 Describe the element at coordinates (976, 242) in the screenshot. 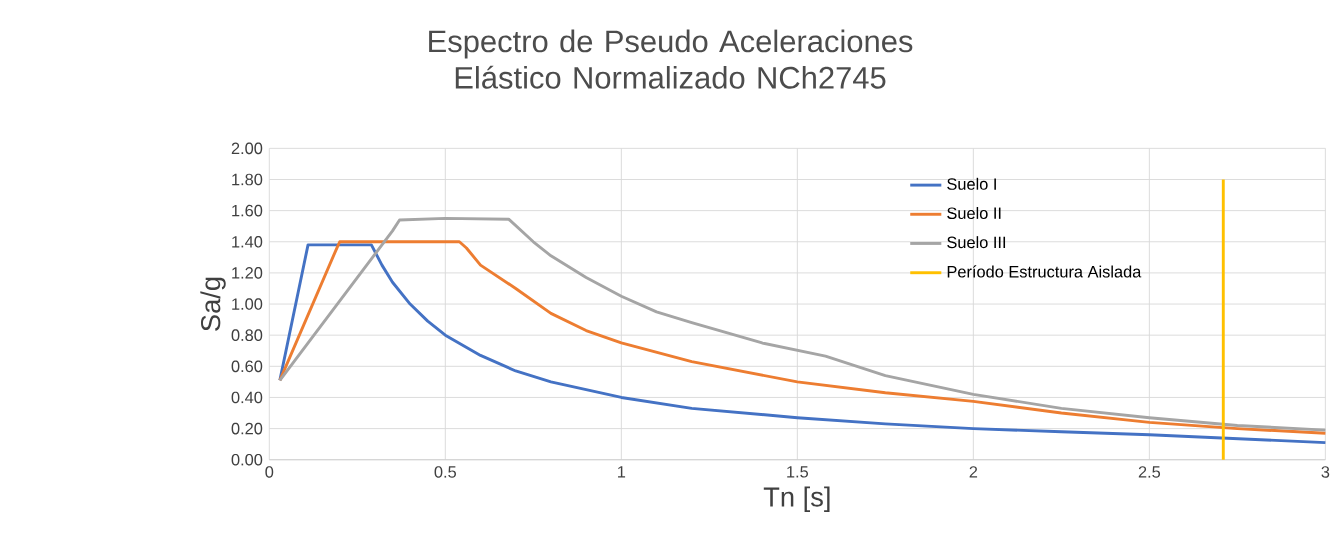

I see `legend-label: Suelo III` at that location.